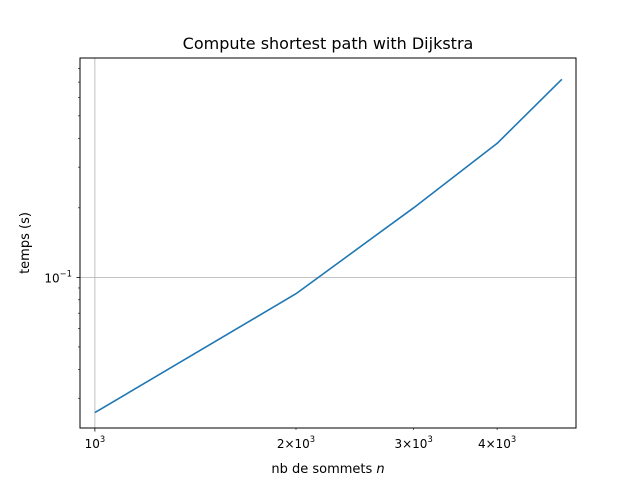 The width and height of the screenshot is (640, 480). I want to click on y-tick-label: 10−1, so click(58, 276).